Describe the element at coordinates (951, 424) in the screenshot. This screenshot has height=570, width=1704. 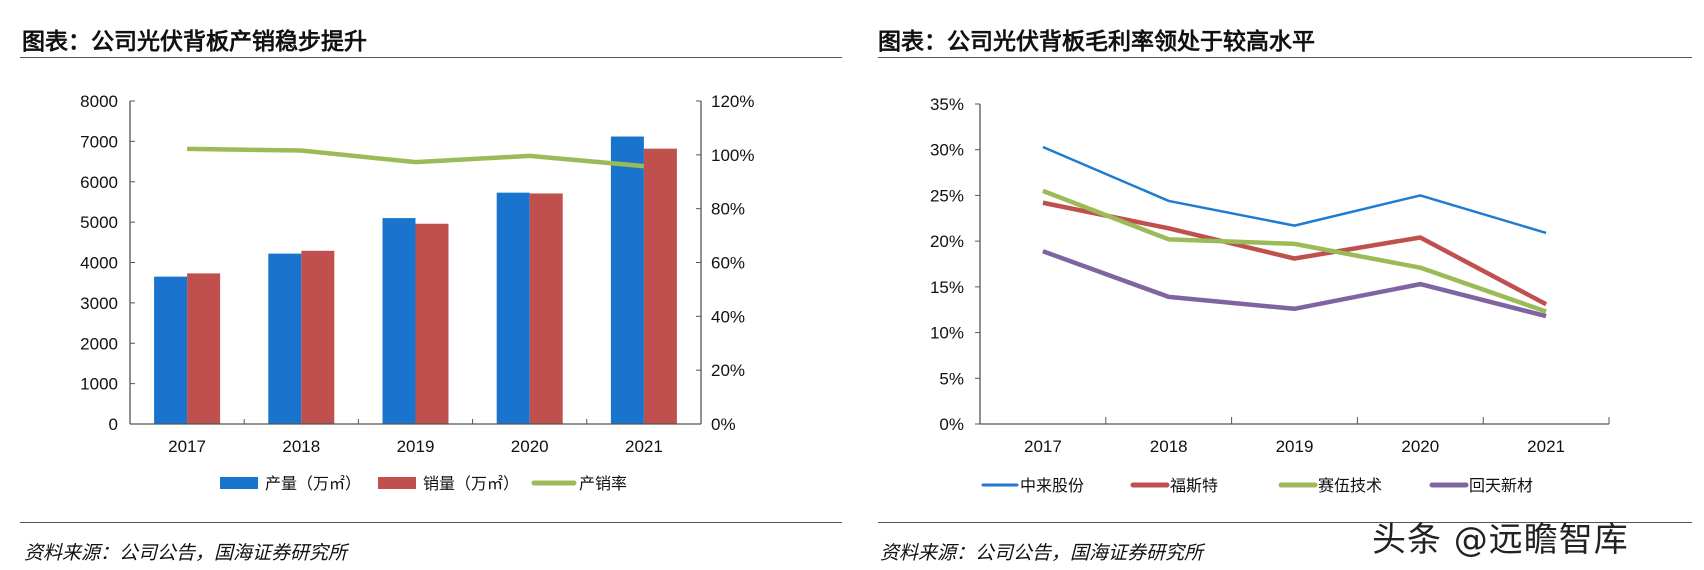
I see `y-tick-label: 0%` at that location.